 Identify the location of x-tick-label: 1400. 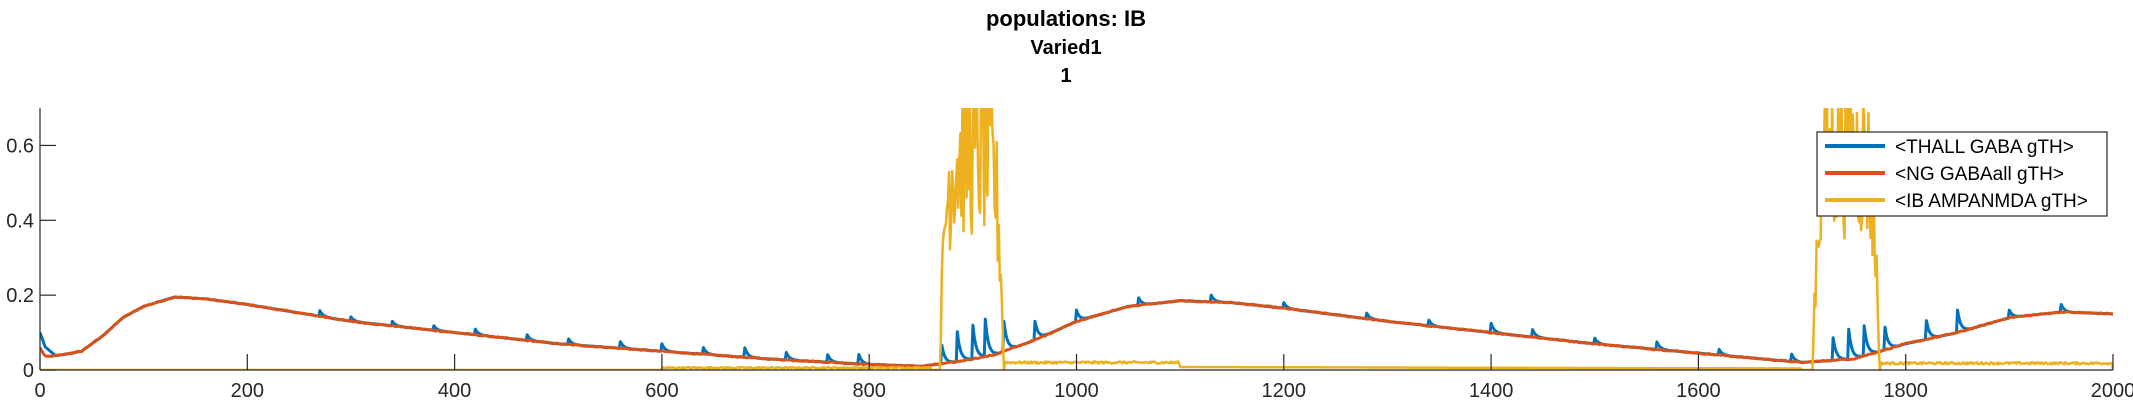
(1491, 390).